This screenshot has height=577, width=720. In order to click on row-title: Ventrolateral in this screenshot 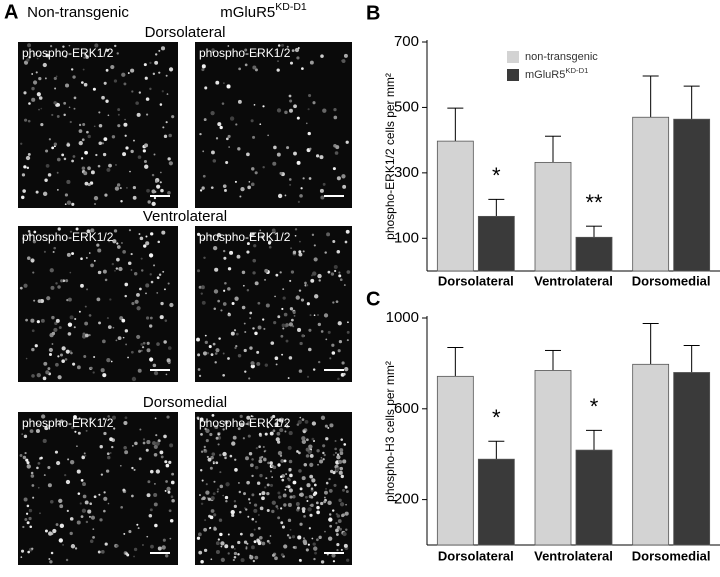, I will do `click(185, 216)`.